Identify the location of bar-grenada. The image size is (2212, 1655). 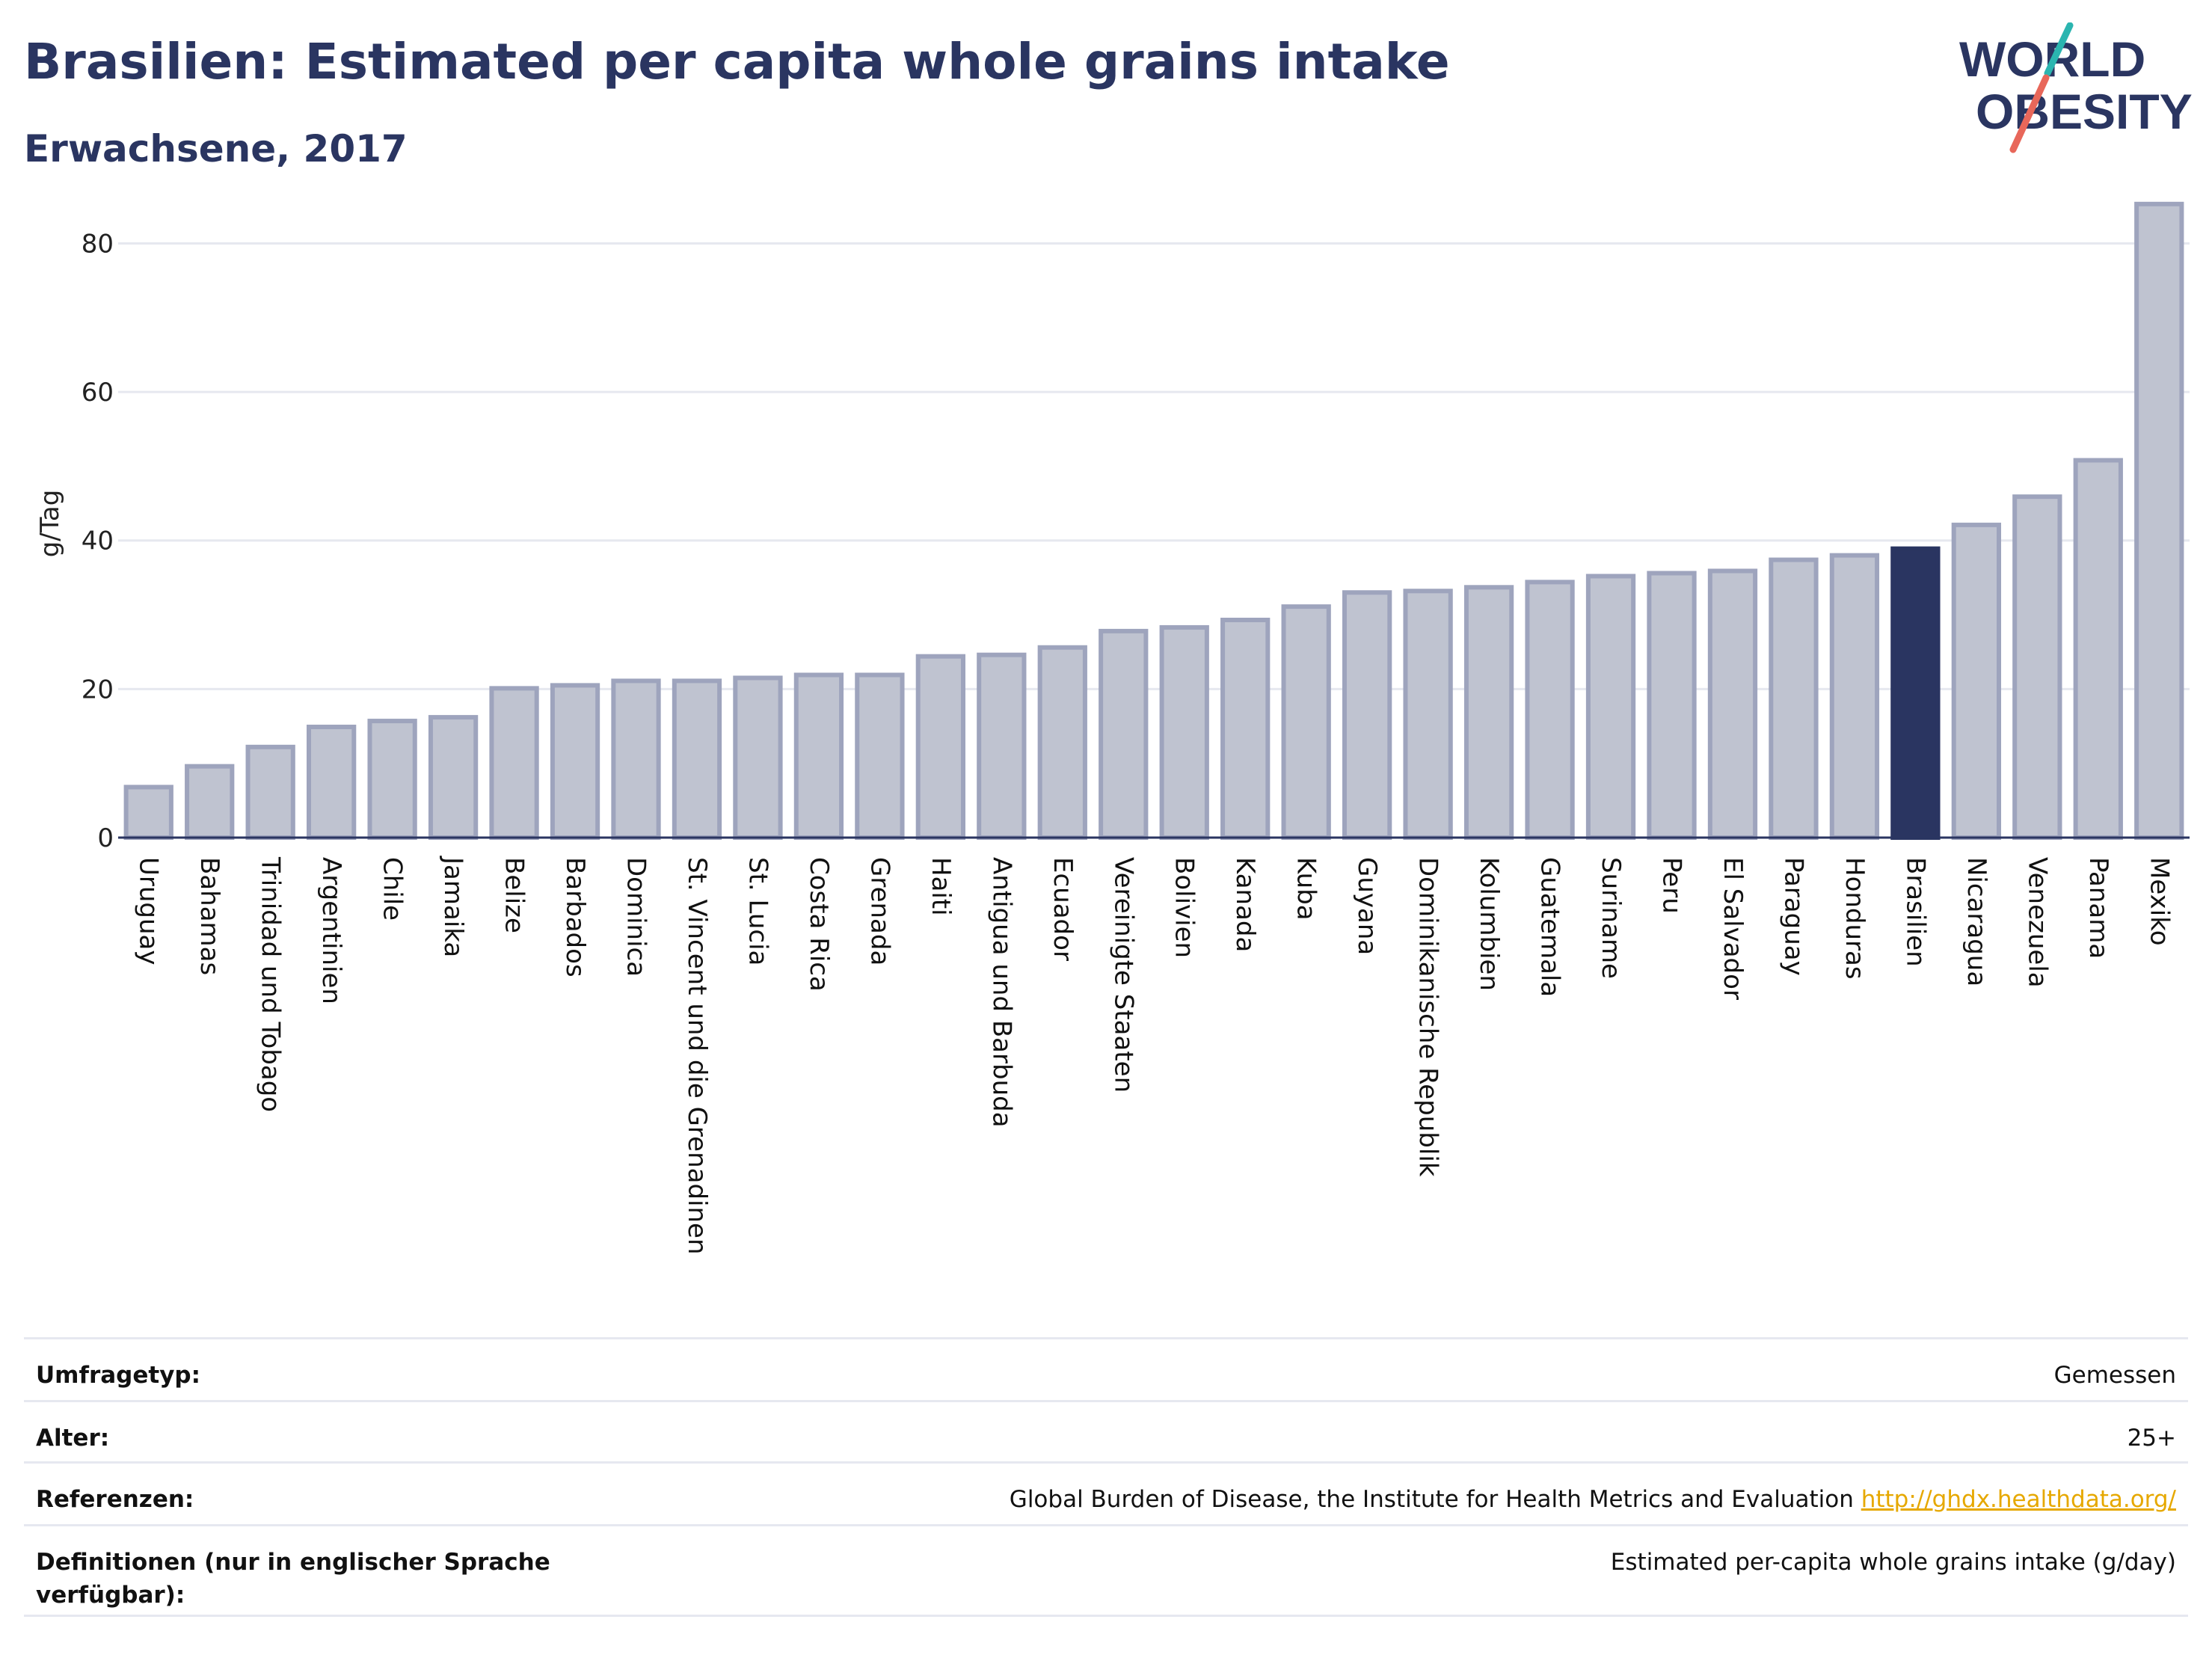
(880, 756).